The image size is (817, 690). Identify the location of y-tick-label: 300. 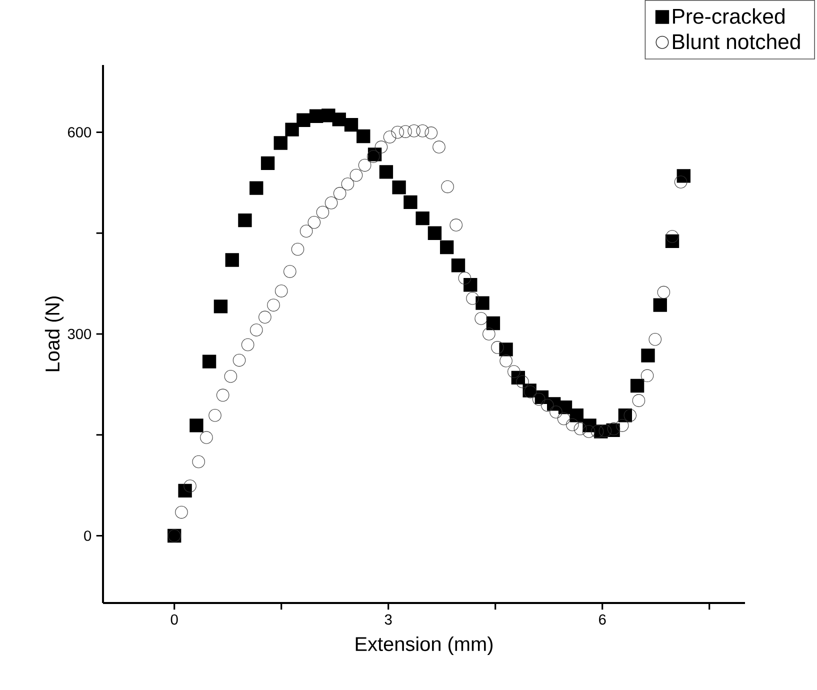
(80, 334).